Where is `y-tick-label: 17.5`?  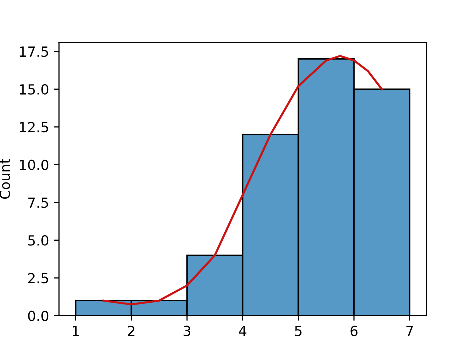
y-tick-label: 17.5 is located at coordinates (34, 52).